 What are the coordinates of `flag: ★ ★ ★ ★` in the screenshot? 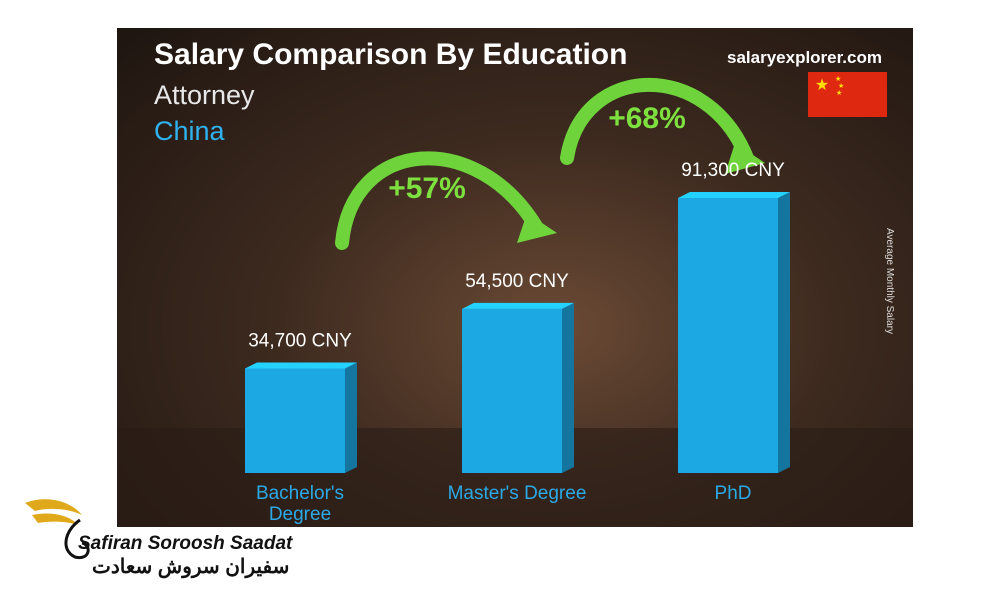 It's located at (847, 94).